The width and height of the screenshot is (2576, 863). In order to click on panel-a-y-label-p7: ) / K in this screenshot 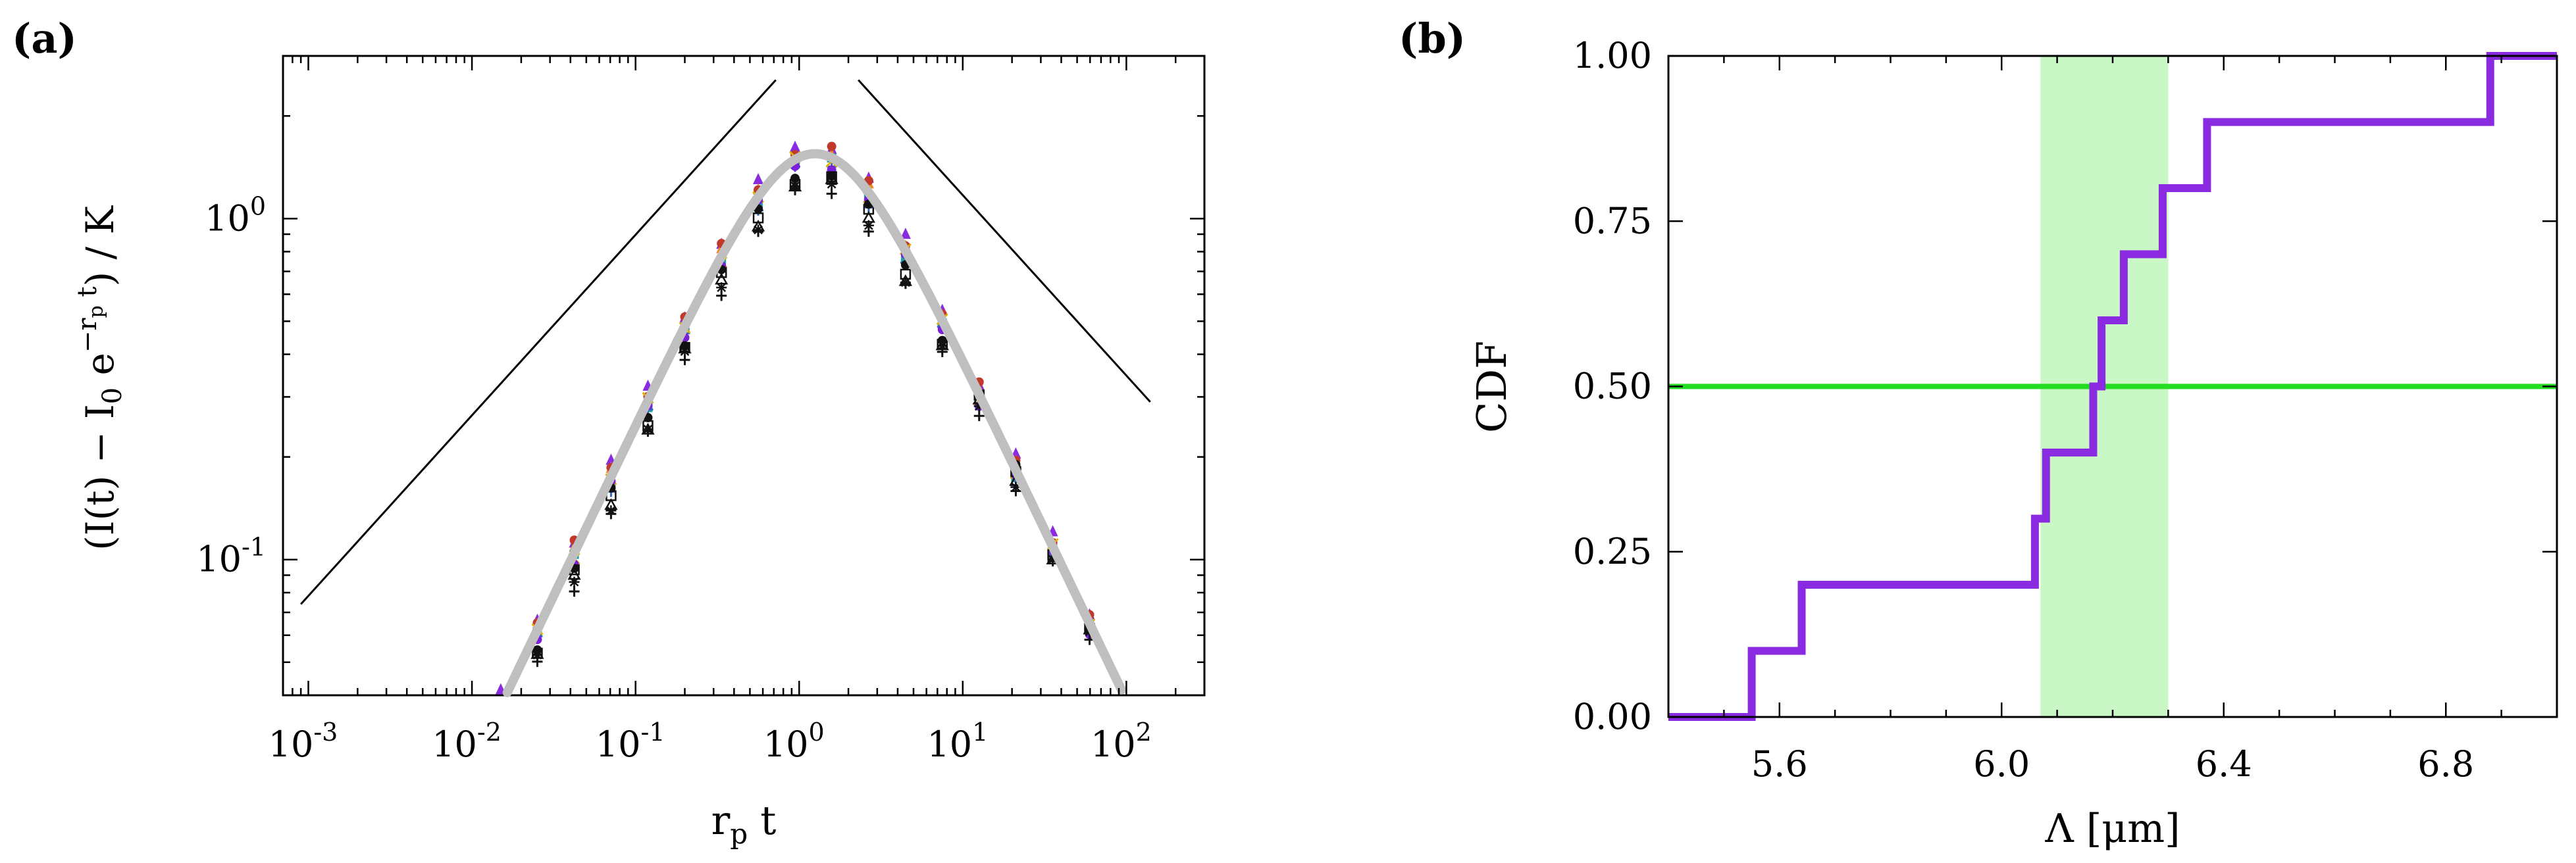, I will do `click(100, 245)`.